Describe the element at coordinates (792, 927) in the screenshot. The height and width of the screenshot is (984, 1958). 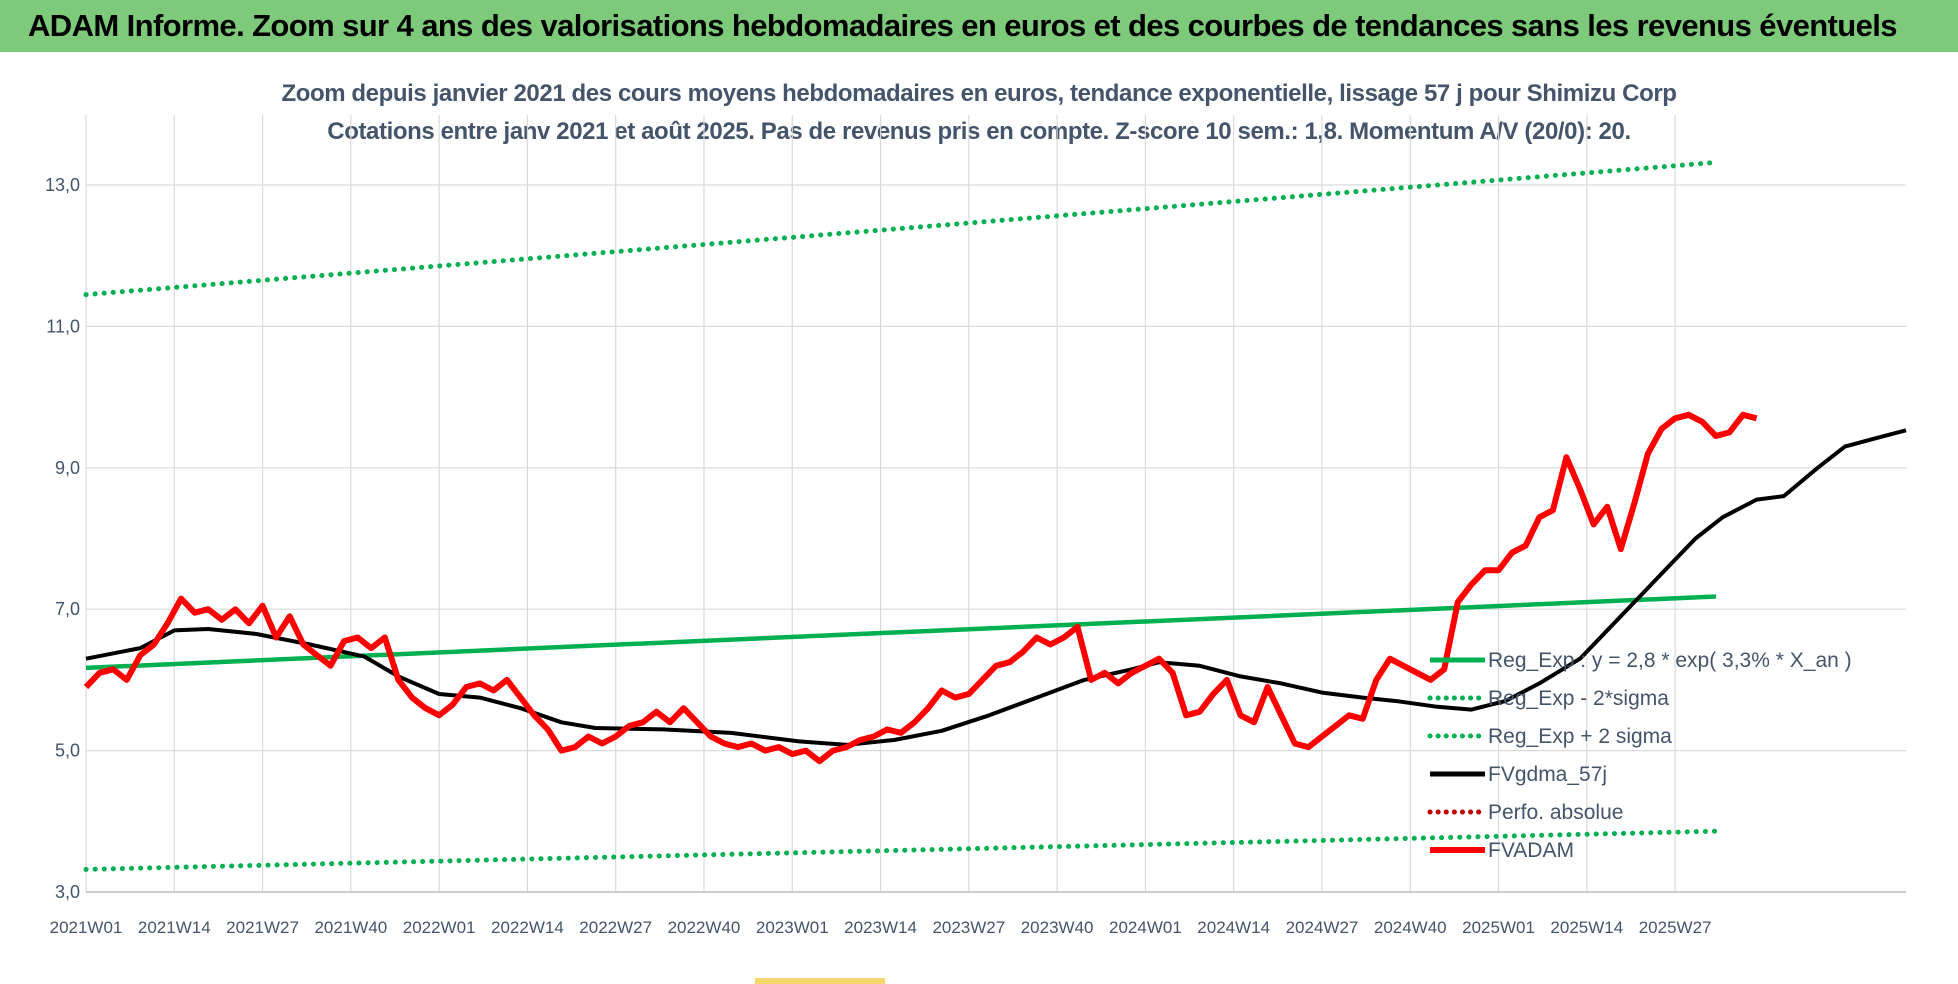
I see `x-tick-label: 2023W01` at that location.